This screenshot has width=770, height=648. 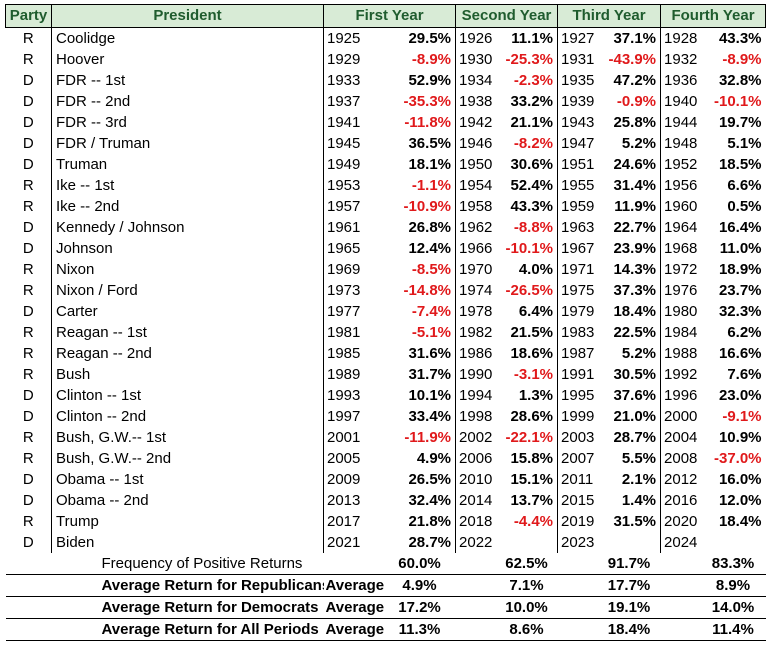 I want to click on fourth-year: 2024, so click(x=681, y=542).